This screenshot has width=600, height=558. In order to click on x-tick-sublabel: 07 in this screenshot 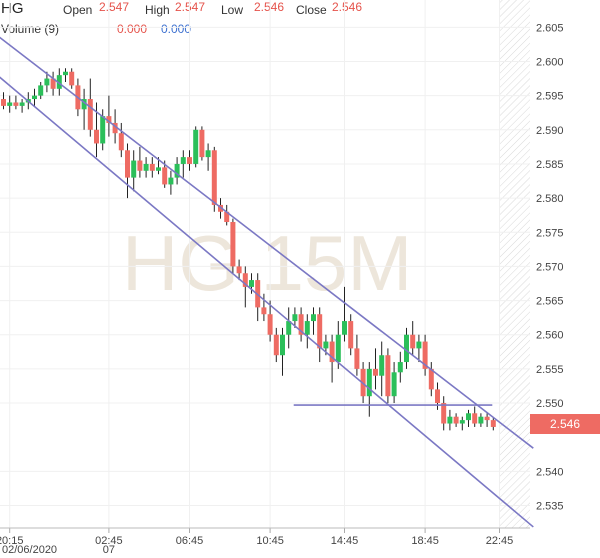, I will do `click(109, 550)`.